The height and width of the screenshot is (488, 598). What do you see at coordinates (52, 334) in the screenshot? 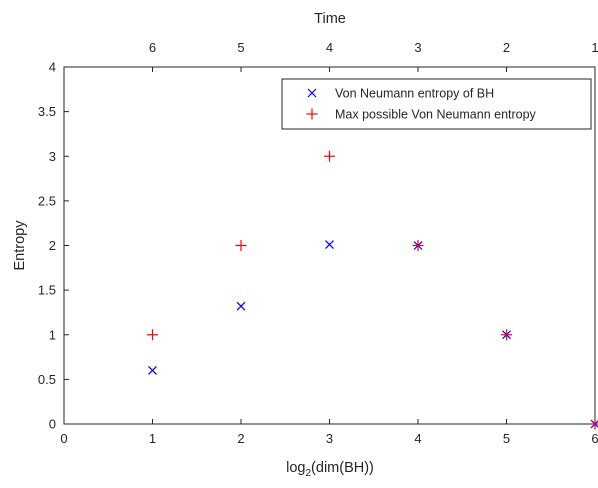
I see `y-tick-label: 1` at bounding box center [52, 334].